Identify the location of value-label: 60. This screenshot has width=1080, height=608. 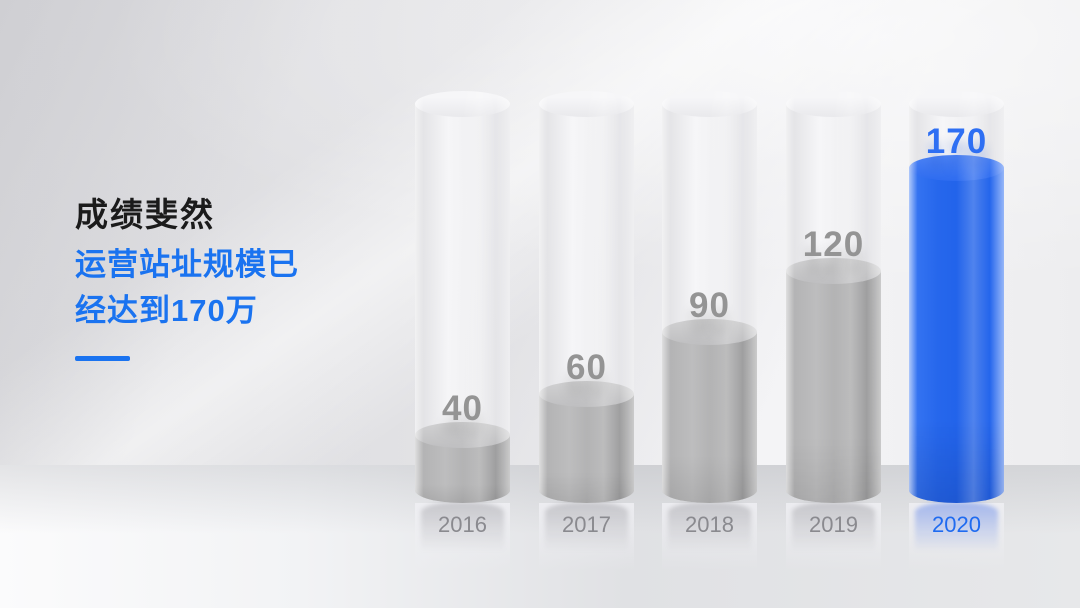
(586, 367).